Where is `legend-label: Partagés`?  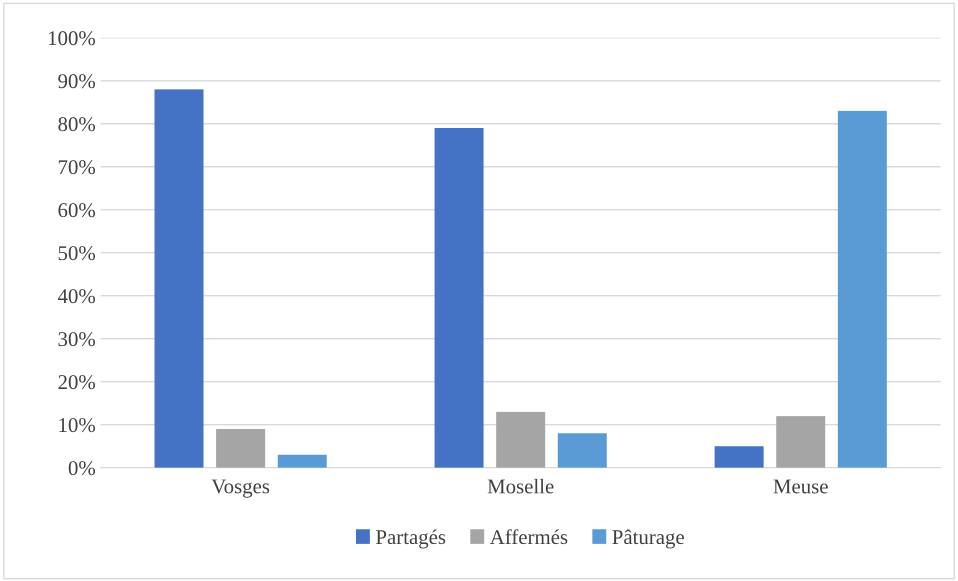 legend-label: Partagés is located at coordinates (411, 538).